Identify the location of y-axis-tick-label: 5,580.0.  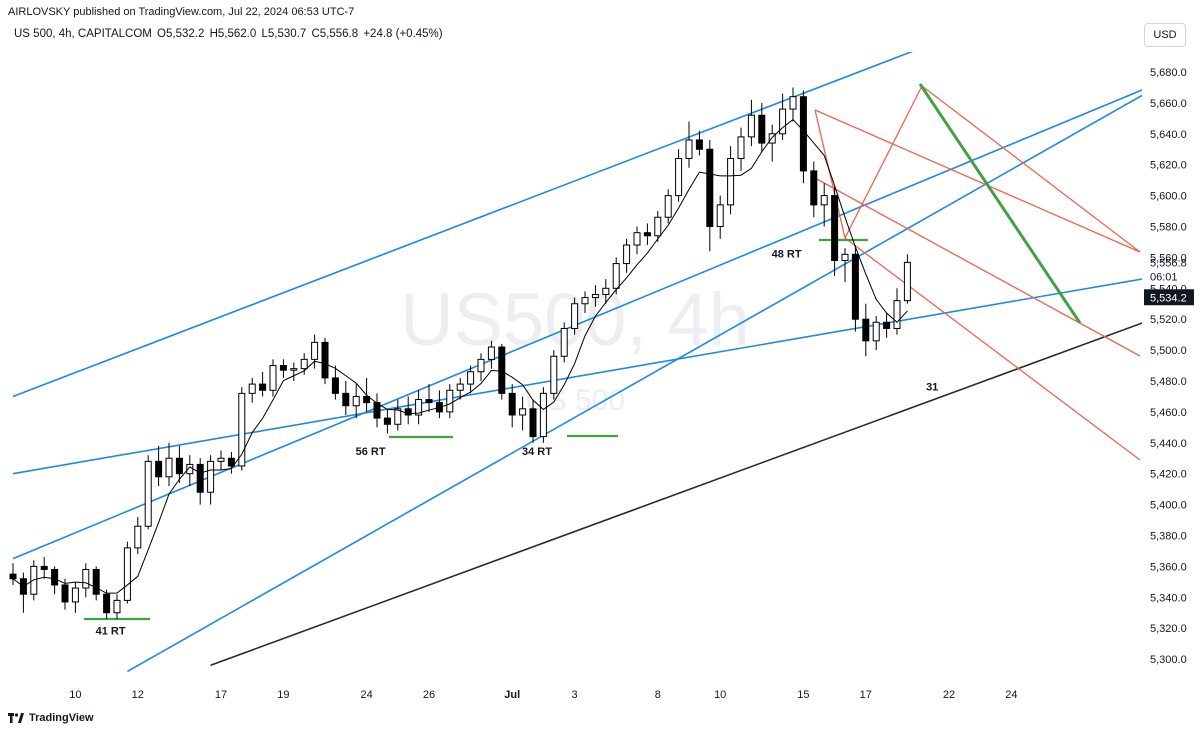
(1168, 228).